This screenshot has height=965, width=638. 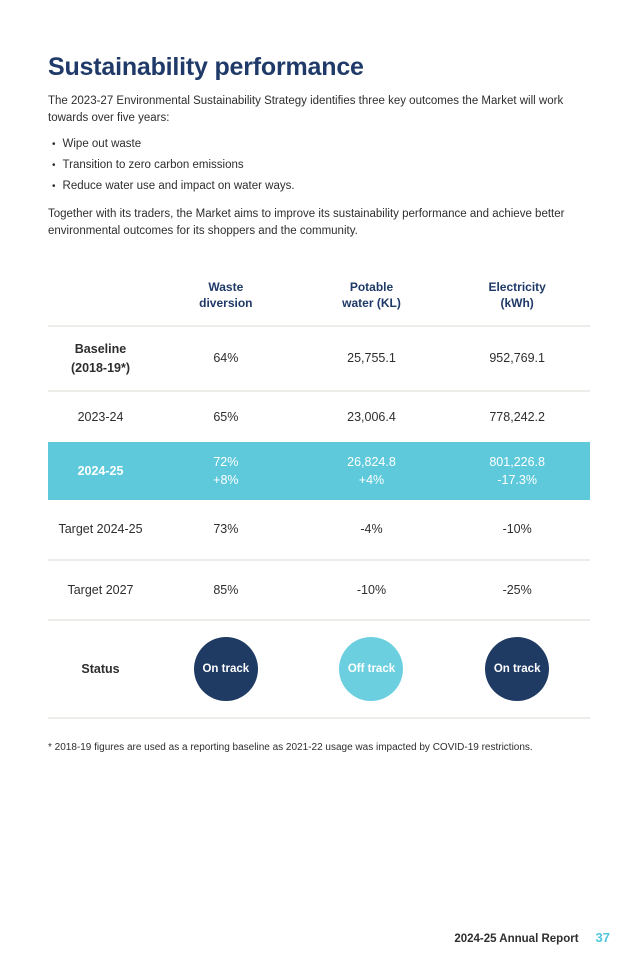 I want to click on cell-electricity: -10%, so click(x=517, y=529).